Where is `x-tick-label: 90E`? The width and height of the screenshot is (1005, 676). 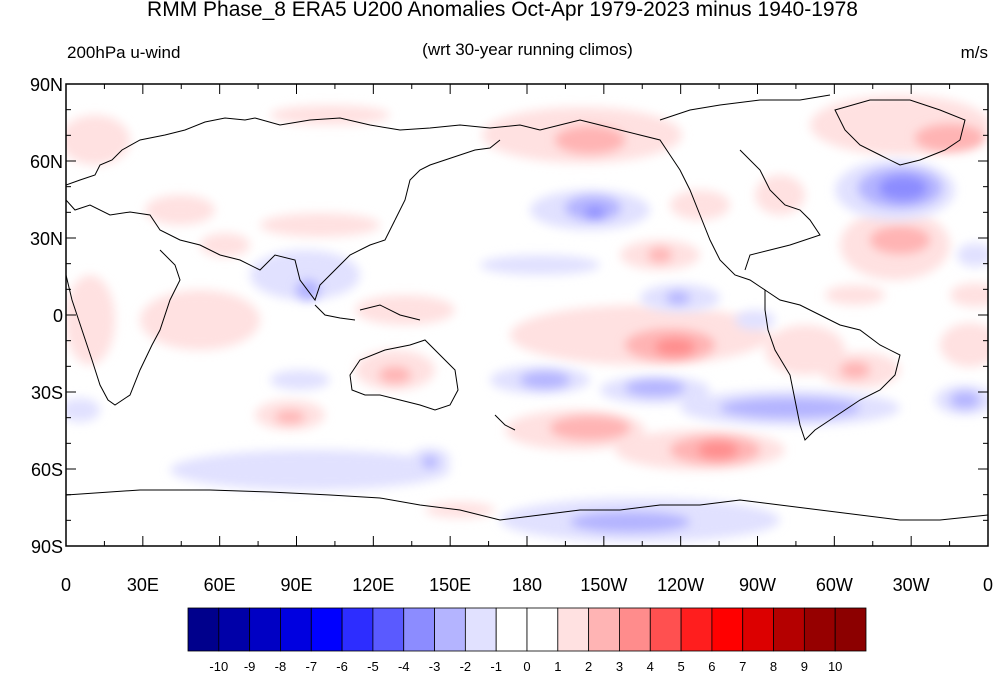
x-tick-label: 90E is located at coordinates (296, 585).